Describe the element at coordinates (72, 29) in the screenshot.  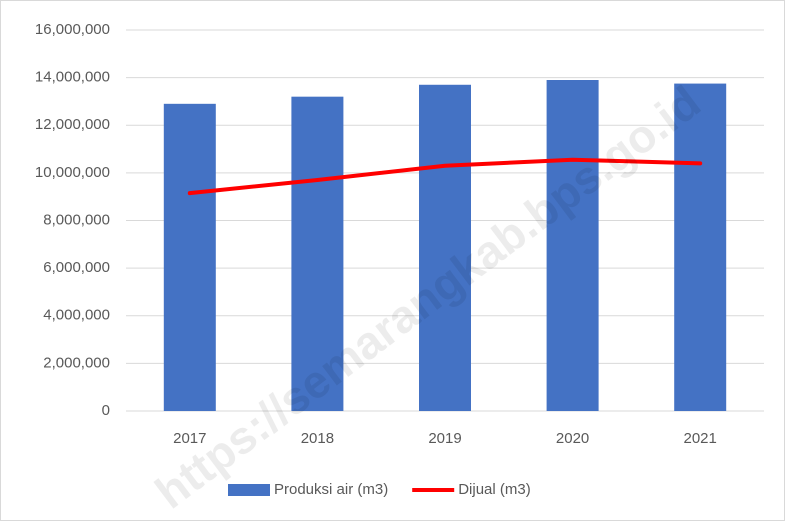
I see `y-tick-label: 16,000,000` at that location.